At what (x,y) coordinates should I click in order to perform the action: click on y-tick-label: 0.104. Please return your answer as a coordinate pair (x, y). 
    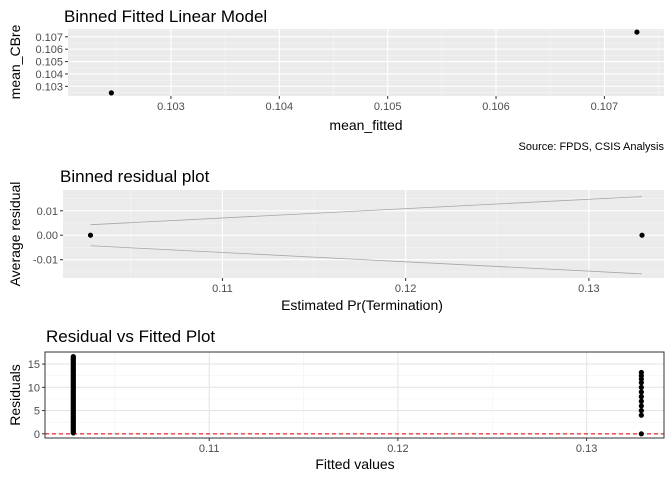
    Looking at the image, I should click on (49, 75).